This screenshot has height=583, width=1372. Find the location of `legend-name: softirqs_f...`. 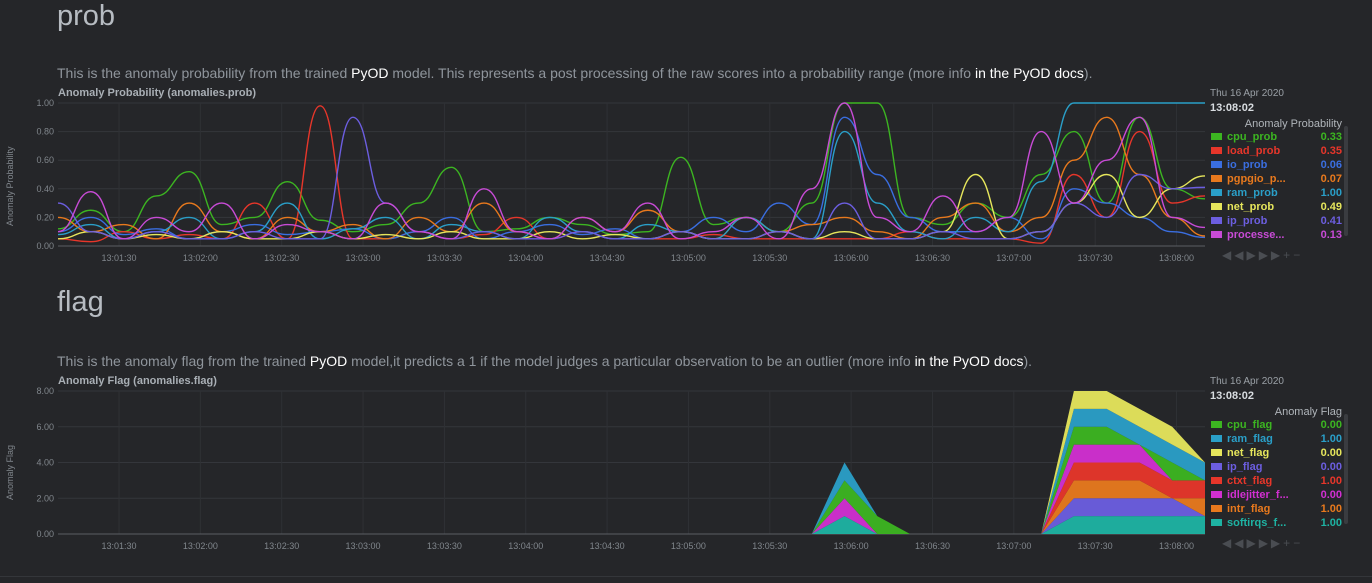

legend-name: softirqs_f... is located at coordinates (1257, 523).